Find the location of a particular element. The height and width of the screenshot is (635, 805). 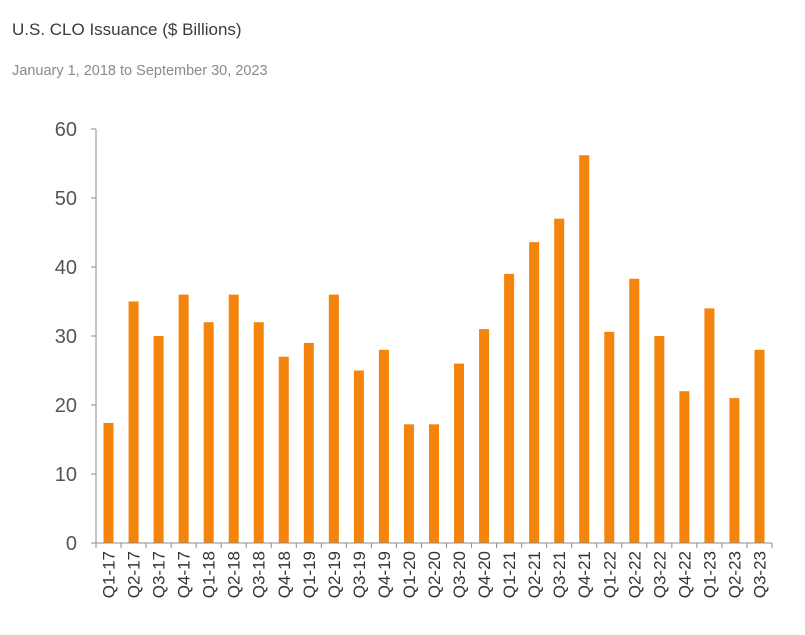

y-tick-label: 60 is located at coordinates (66, 130).